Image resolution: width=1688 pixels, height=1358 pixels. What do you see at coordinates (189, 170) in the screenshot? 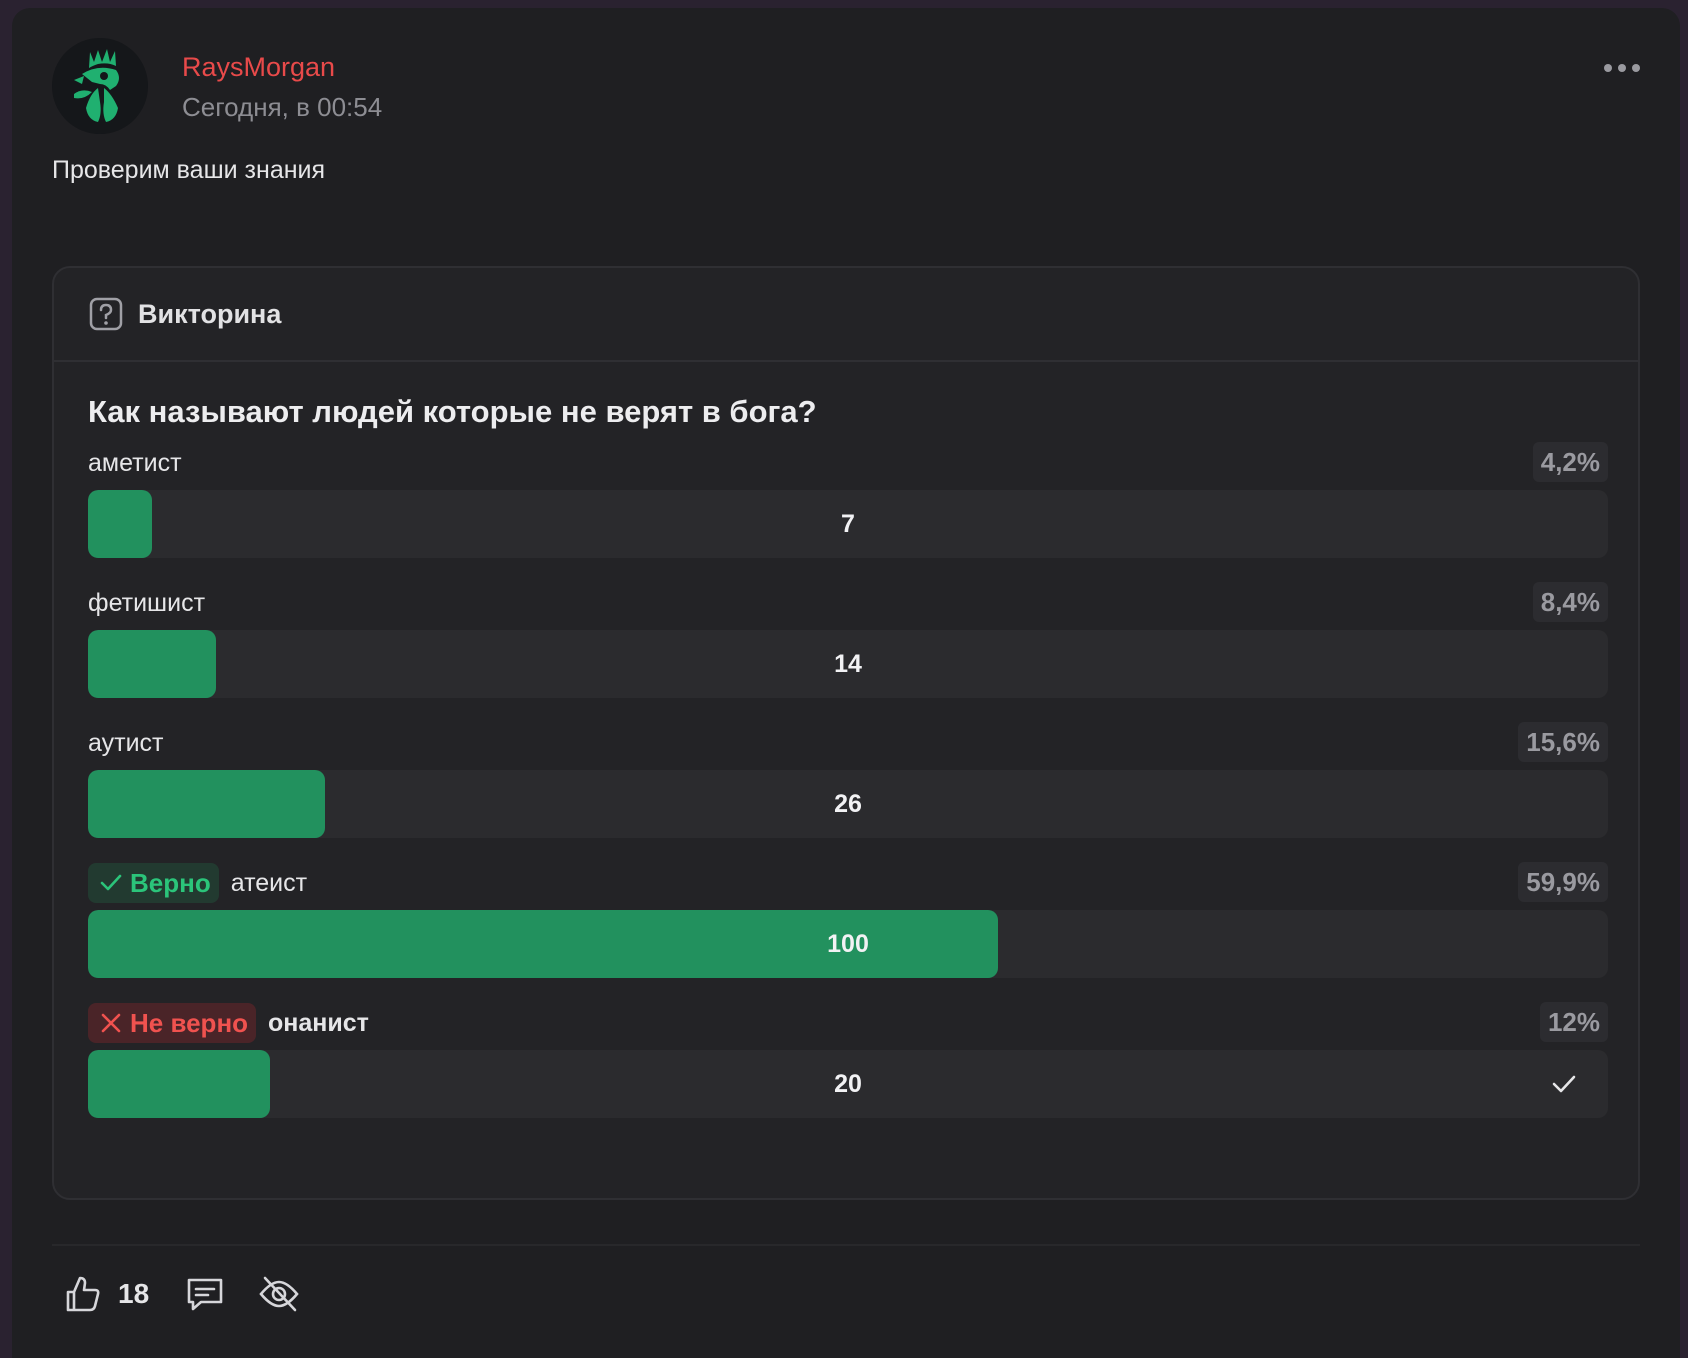
I see `post-text: Проверим ваши знания` at bounding box center [189, 170].